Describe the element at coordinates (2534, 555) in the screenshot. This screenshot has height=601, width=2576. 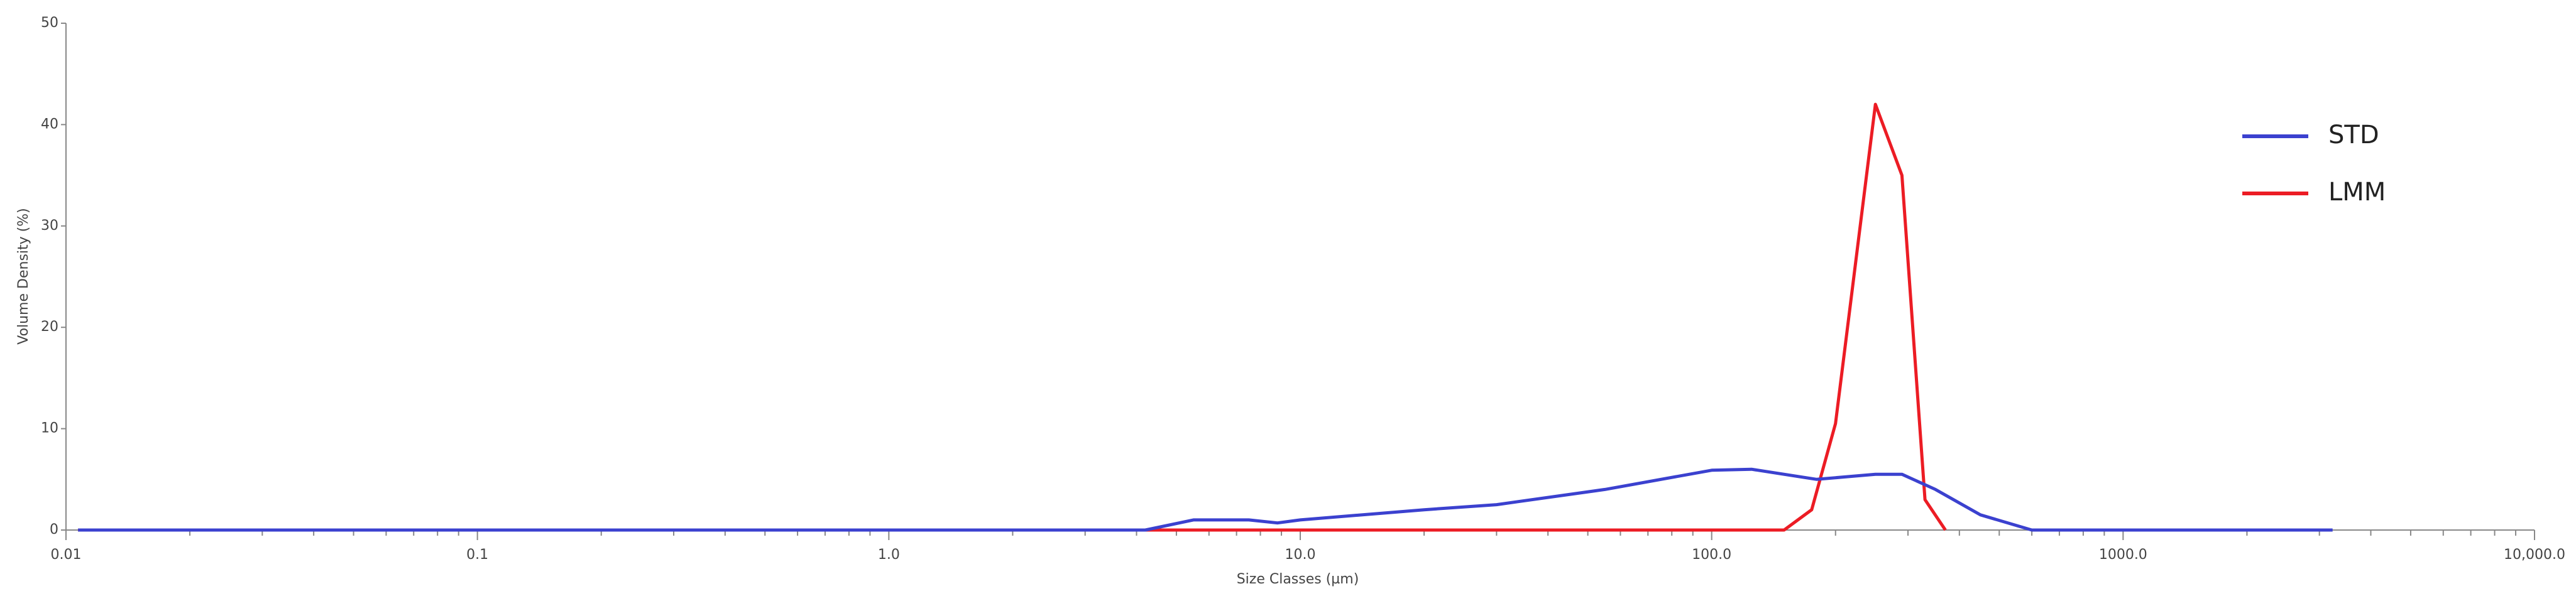
I see `x-tick-label: 10,000.0` at that location.